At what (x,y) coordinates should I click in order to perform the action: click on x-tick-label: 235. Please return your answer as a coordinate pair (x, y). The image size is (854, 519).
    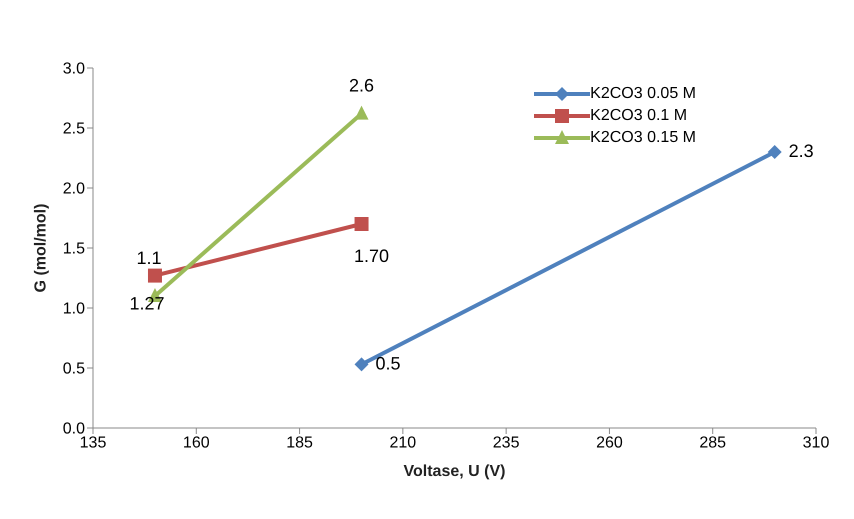
    Looking at the image, I should click on (506, 443).